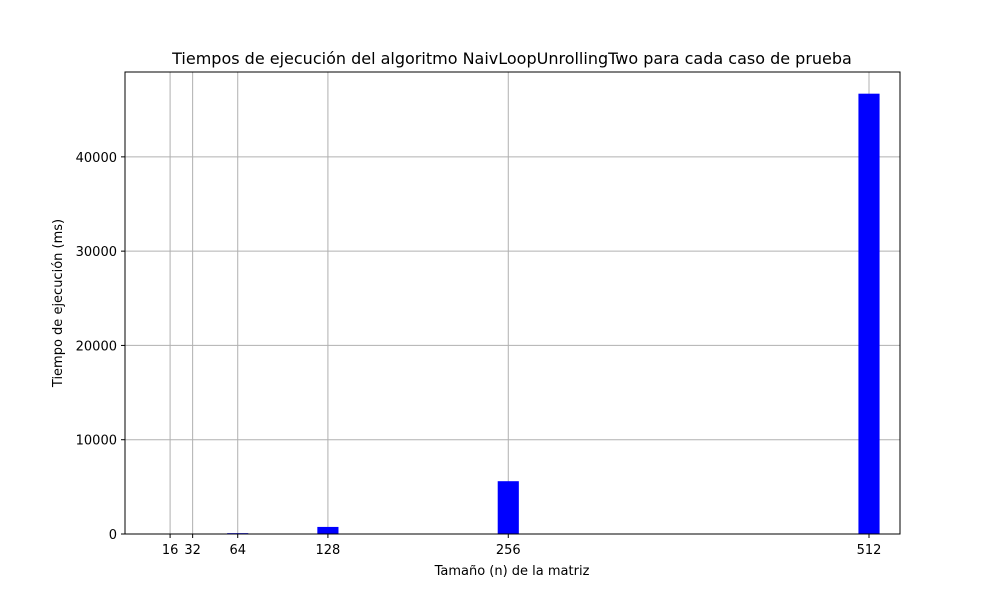 The width and height of the screenshot is (1000, 604). What do you see at coordinates (508, 550) in the screenshot?
I see `x-tick-label: 256` at bounding box center [508, 550].